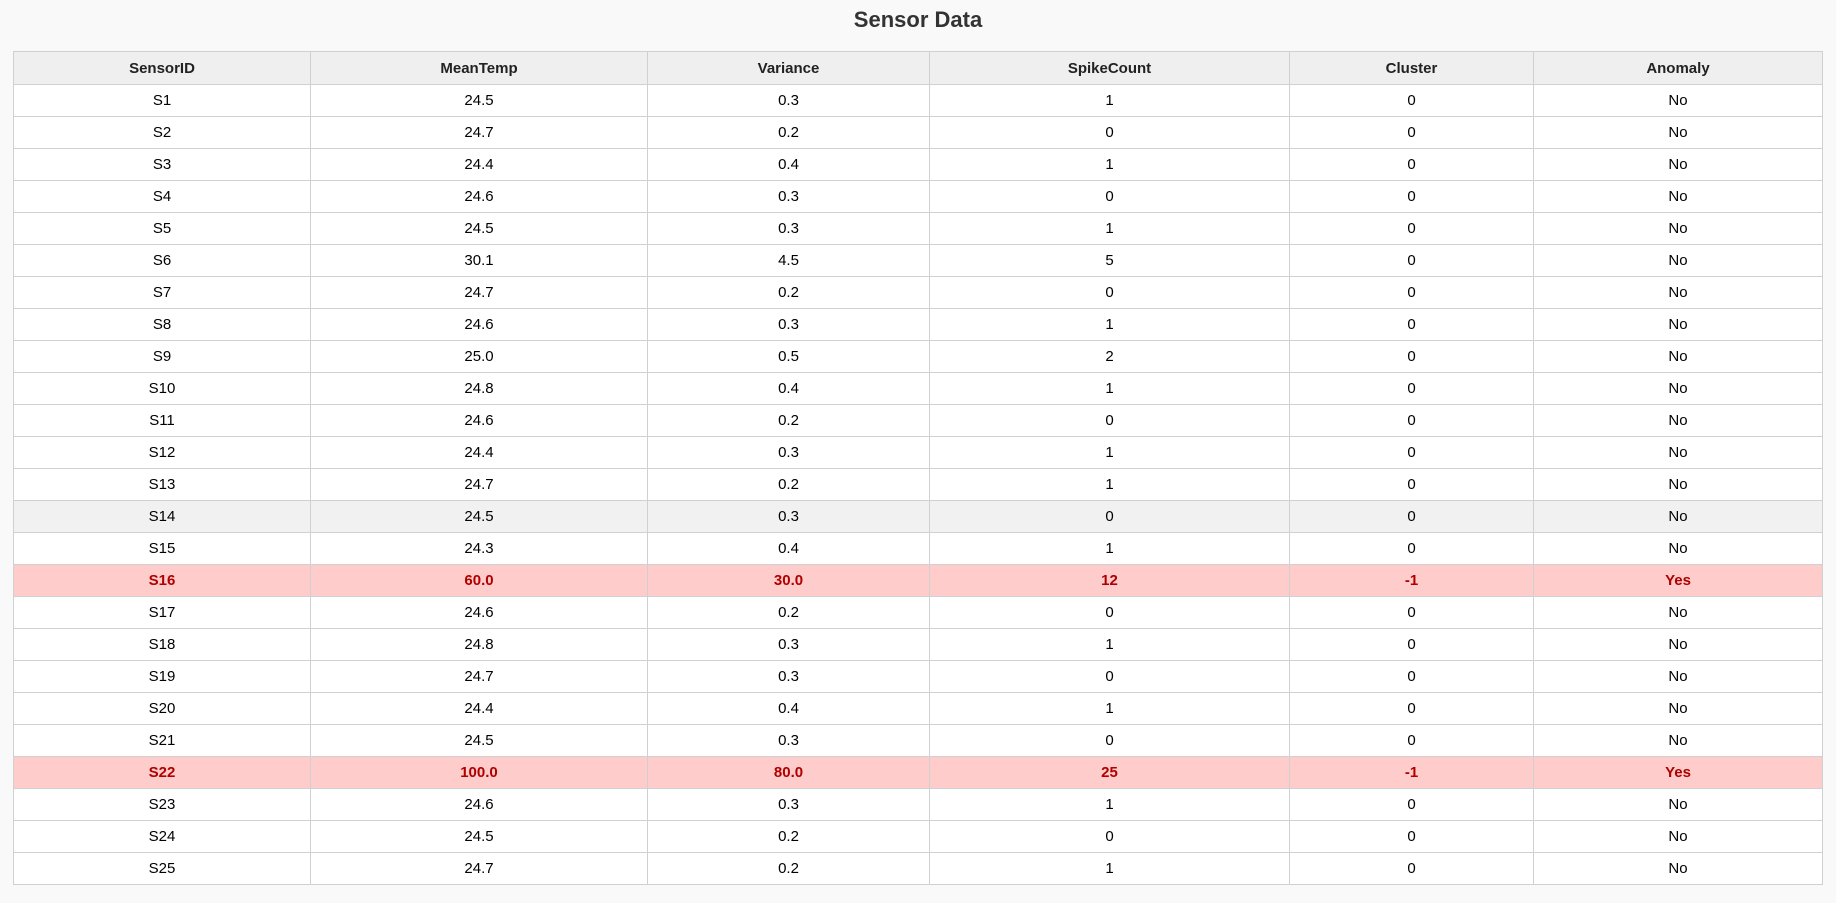  Describe the element at coordinates (918, 100) in the screenshot. I see `table-row: S1 24.5 0.3 1 0 No` at that location.